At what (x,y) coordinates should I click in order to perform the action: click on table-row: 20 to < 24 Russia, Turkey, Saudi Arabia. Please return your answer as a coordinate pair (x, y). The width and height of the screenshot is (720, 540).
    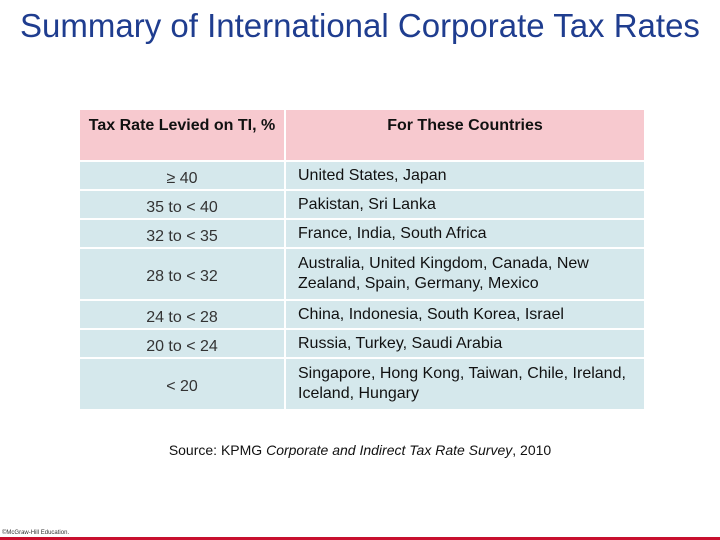
    Looking at the image, I should click on (362, 343).